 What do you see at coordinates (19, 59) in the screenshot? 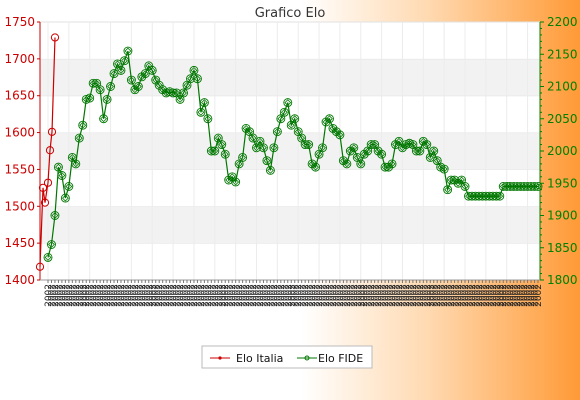
I see `left-tick-label: 1700` at bounding box center [19, 59].